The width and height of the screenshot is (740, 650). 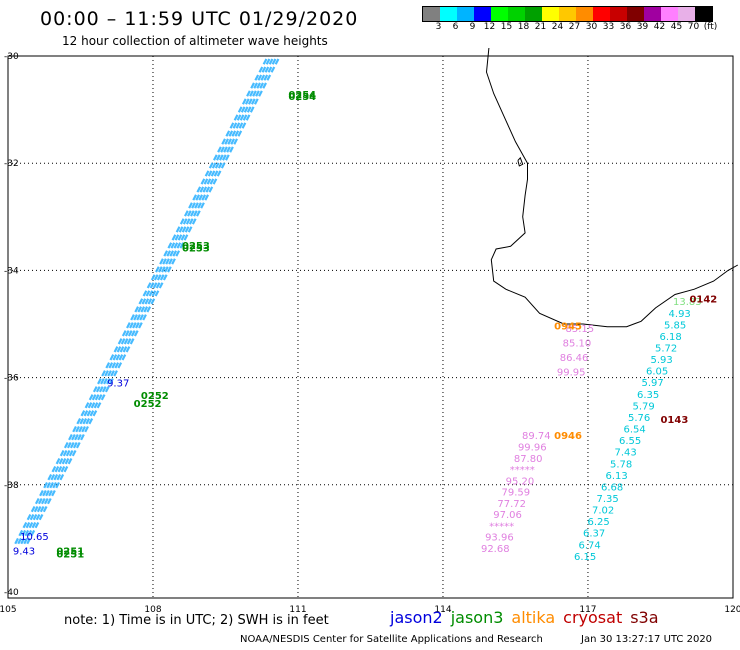 What do you see at coordinates (621, 464) in the screenshot?
I see `east-swh-value: 5.78` at bounding box center [621, 464].